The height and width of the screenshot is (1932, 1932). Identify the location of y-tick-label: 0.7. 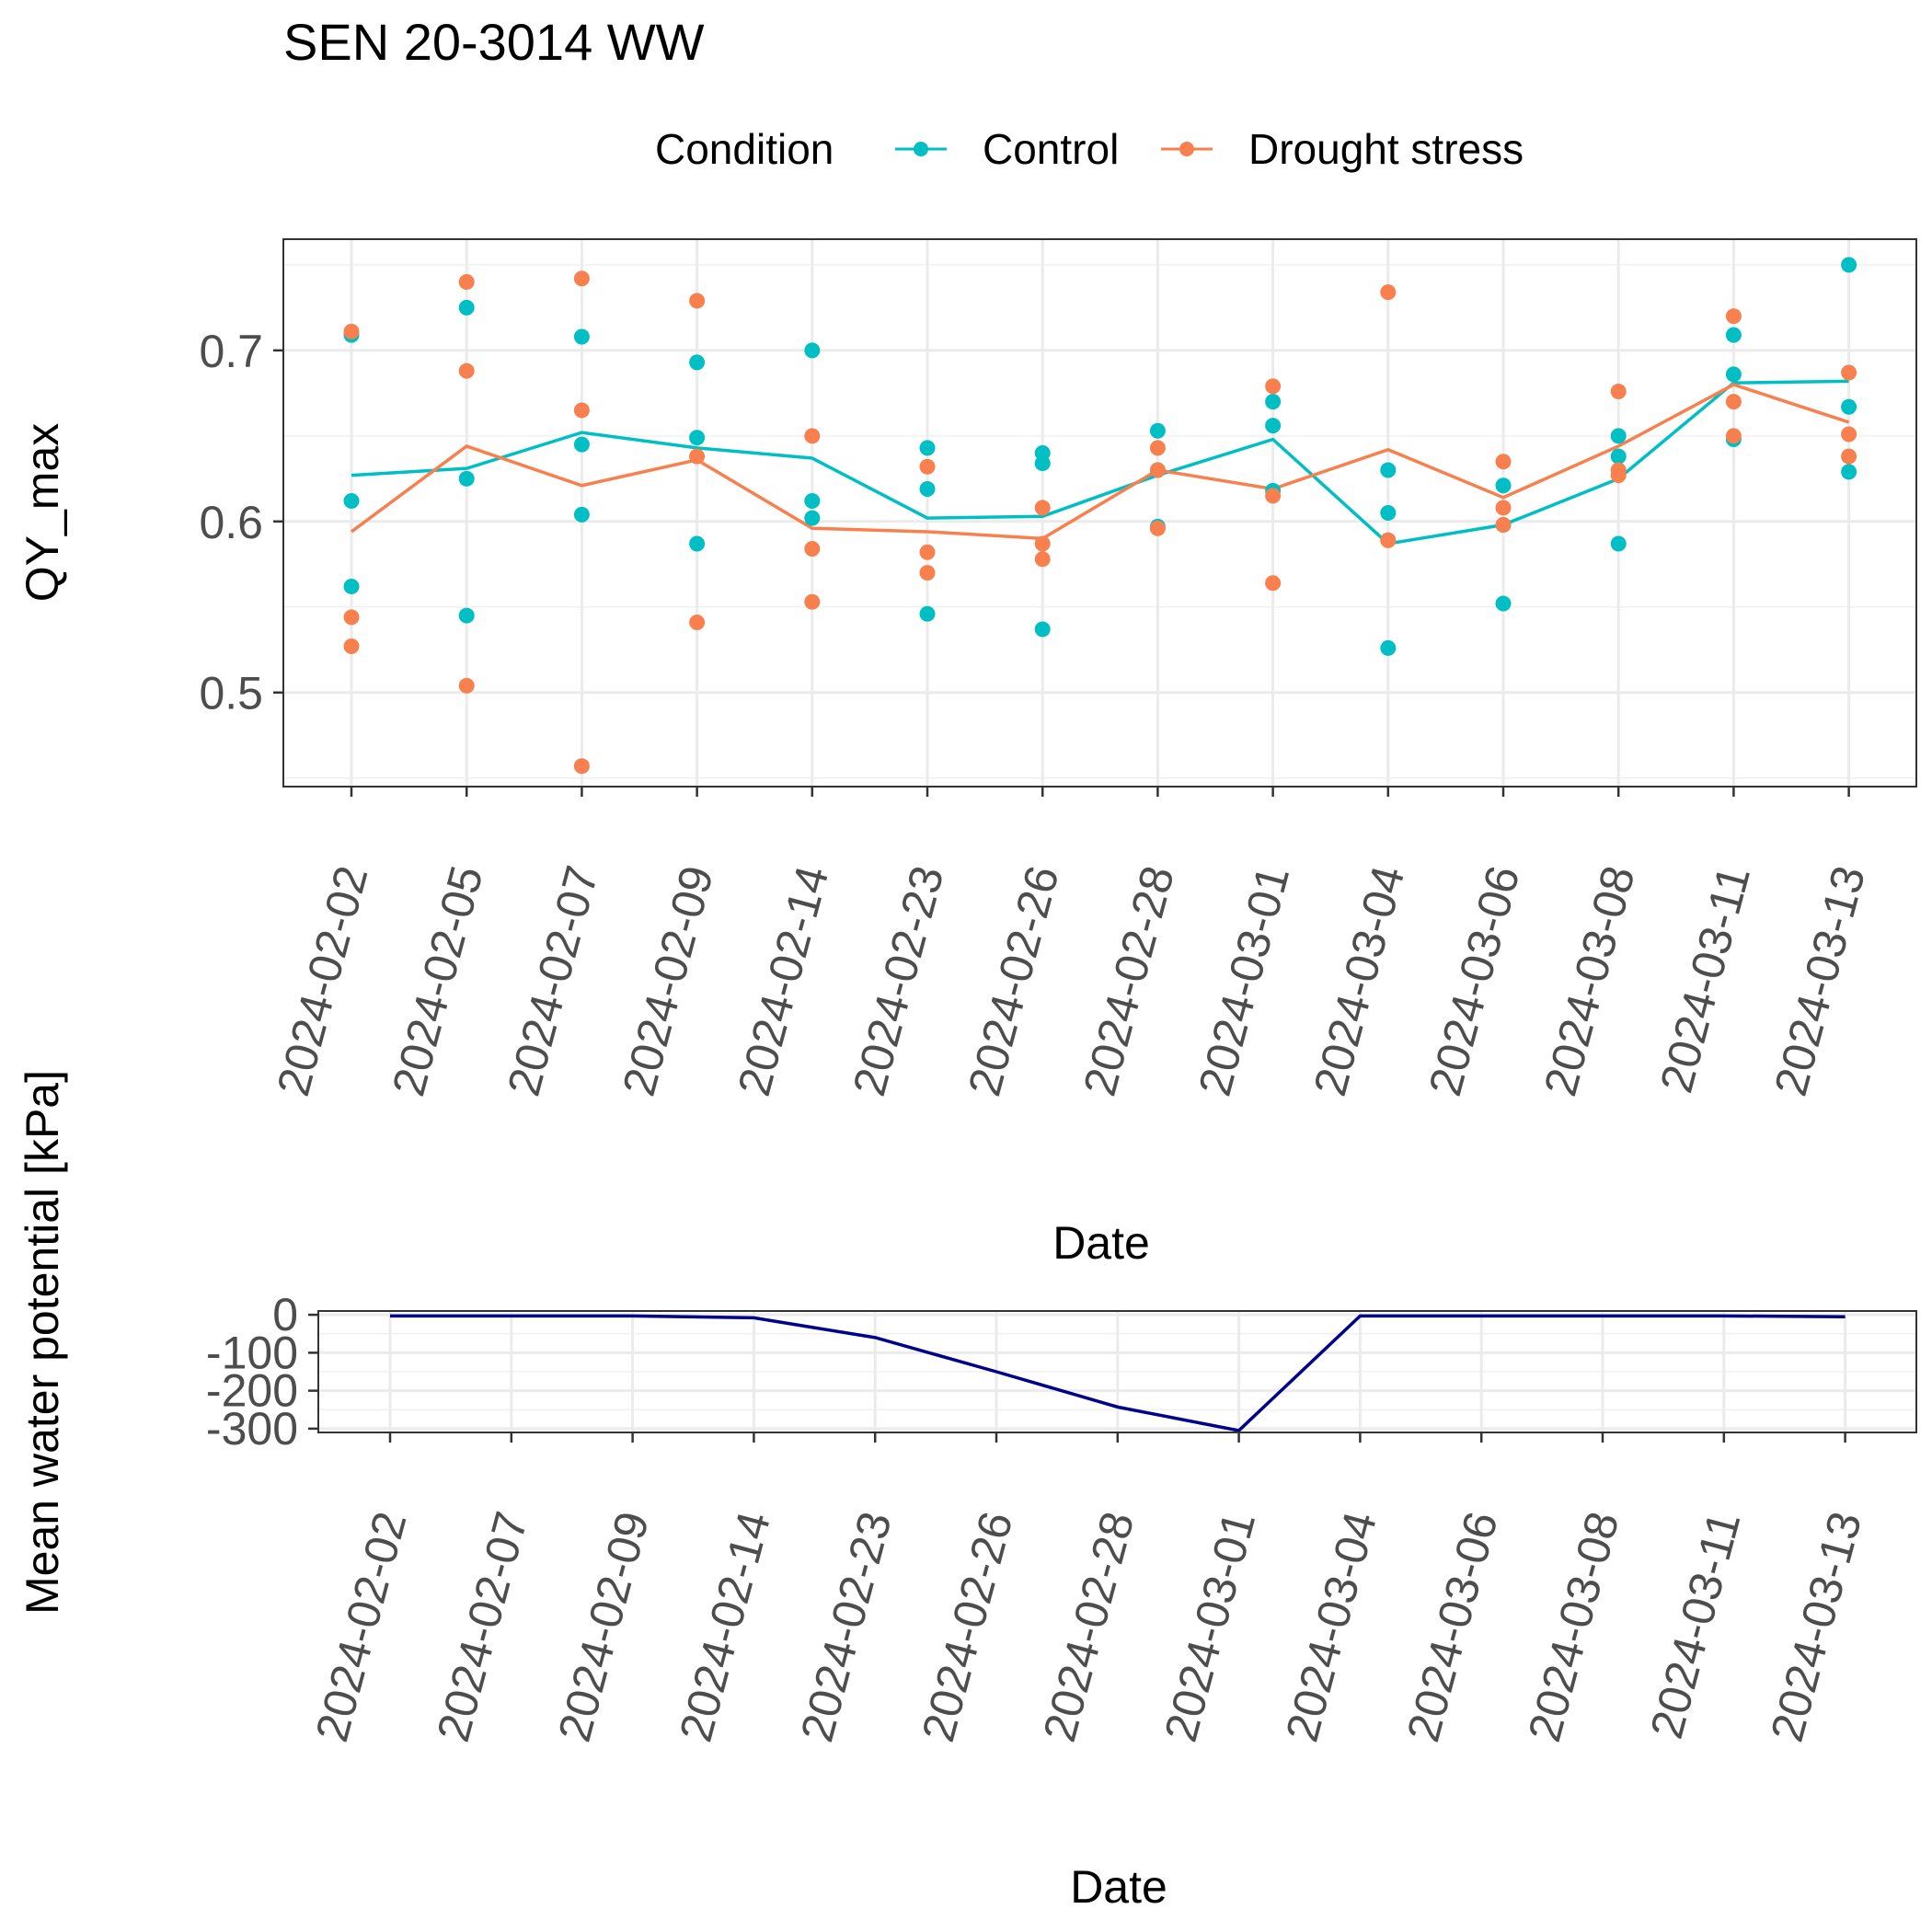
(231, 351).